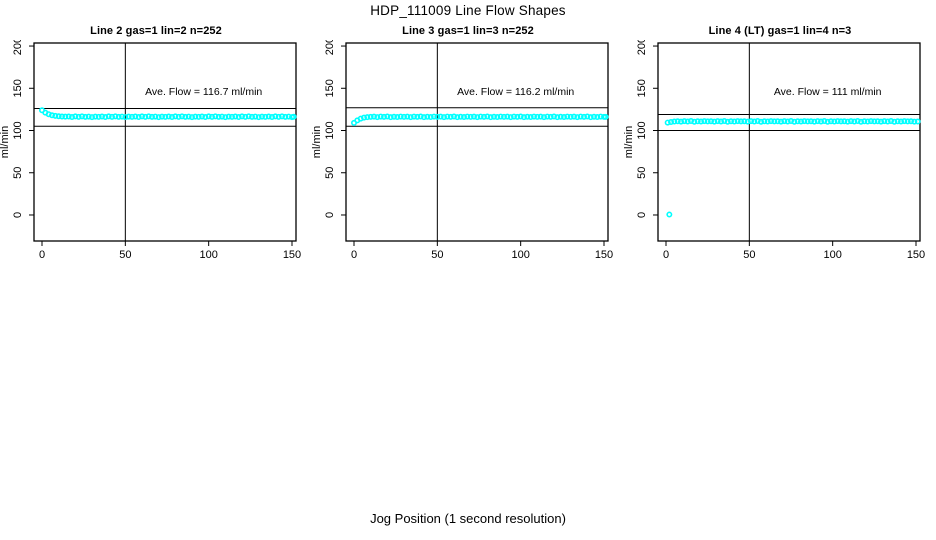 Image resolution: width=936 pixels, height=540 pixels. I want to click on x-tick-label: 100, so click(208, 255).